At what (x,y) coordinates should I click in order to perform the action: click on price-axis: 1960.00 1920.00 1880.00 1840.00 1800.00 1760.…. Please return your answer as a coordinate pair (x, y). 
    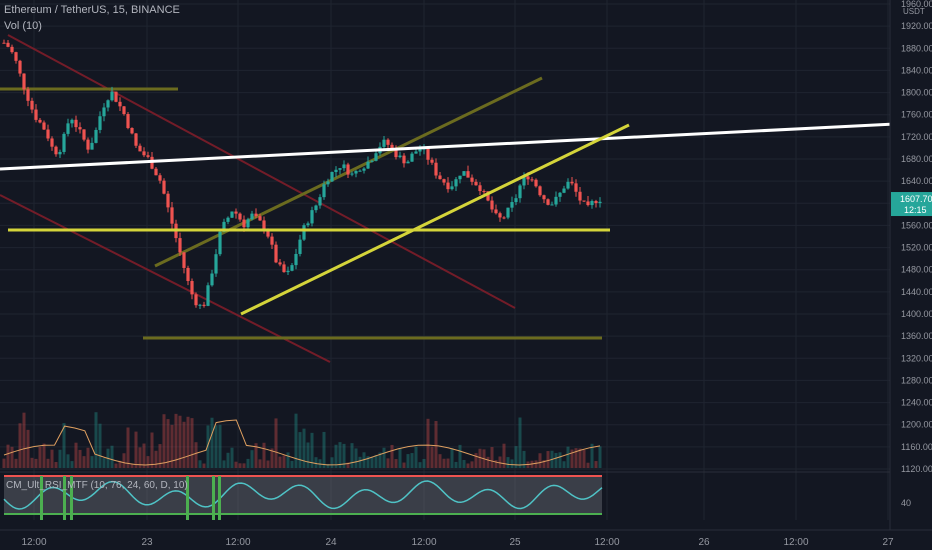
    Looking at the image, I should click on (910, 275).